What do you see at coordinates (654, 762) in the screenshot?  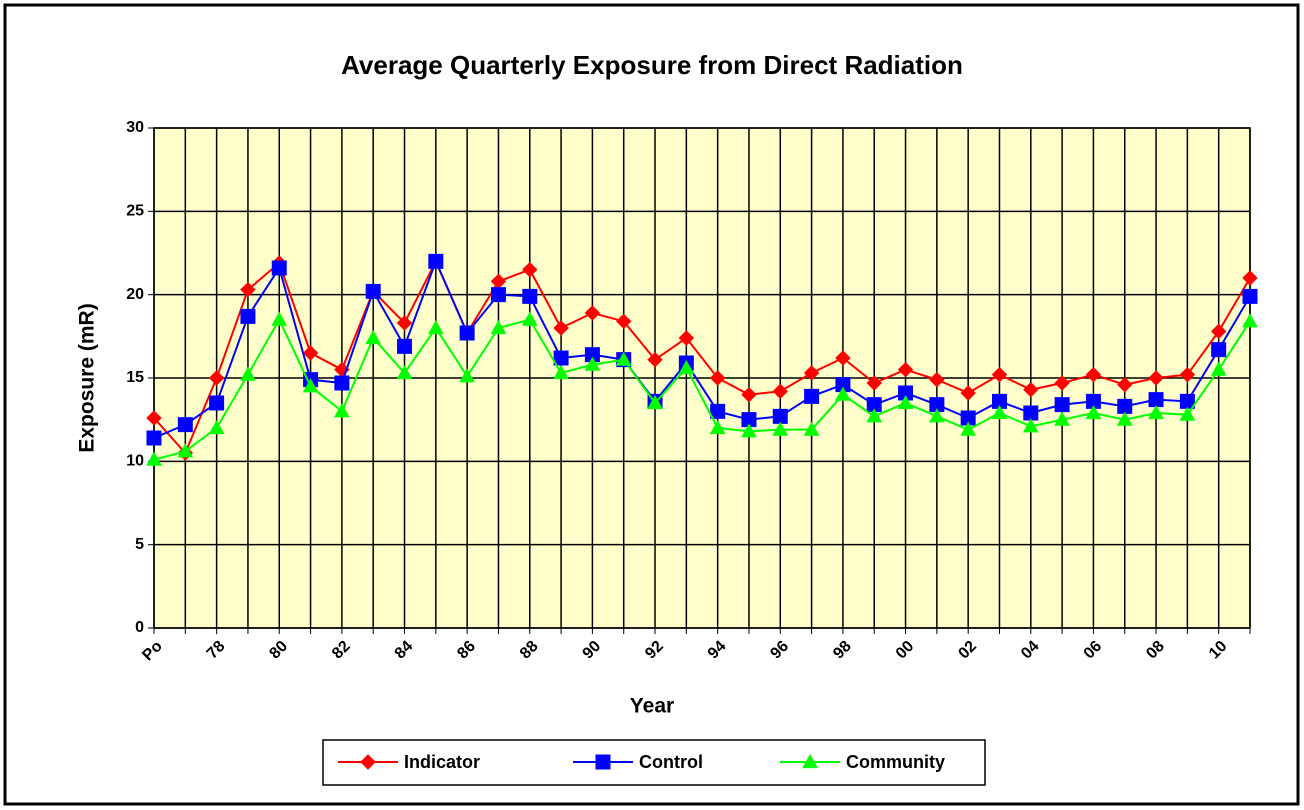 I see `legend-box` at bounding box center [654, 762].